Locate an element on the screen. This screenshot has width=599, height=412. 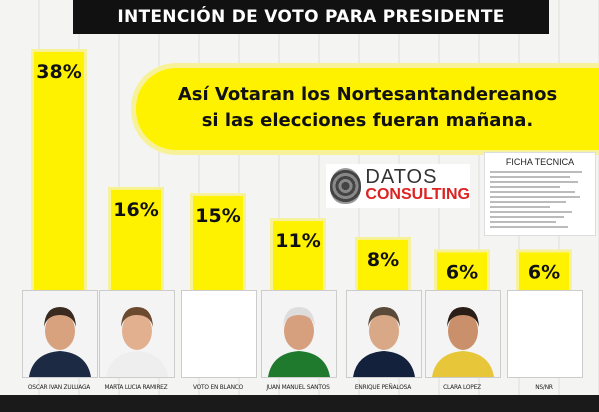
ficha-tecnica-card: FICHA TECNICA is located at coordinates (540, 194).